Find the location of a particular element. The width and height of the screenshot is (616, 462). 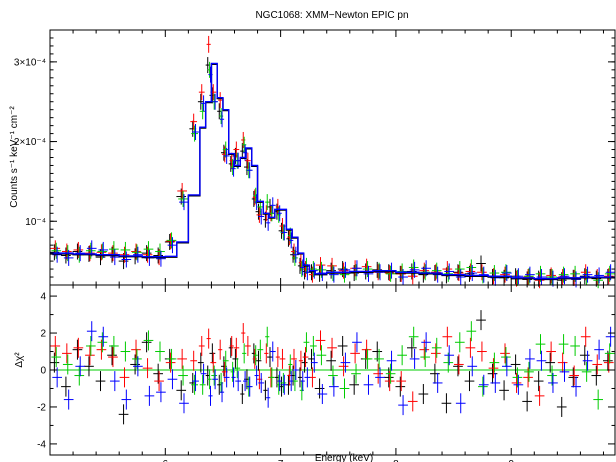

spectrum-y-axis-label: Counts s⁻¹ keV⁻¹ cm⁻² is located at coordinates (14, 157).